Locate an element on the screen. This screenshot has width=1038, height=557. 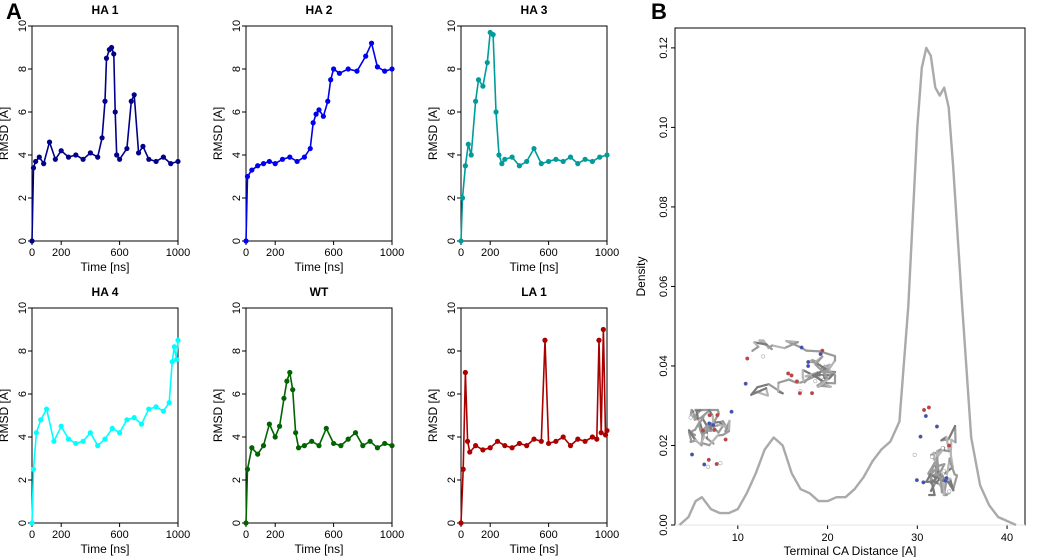
rmsd-panel-1: HA 1 0 200 600 1000 0 2 4 6 8 10 Time [ns] RMSD [A] is located at coordinates (95, 138).